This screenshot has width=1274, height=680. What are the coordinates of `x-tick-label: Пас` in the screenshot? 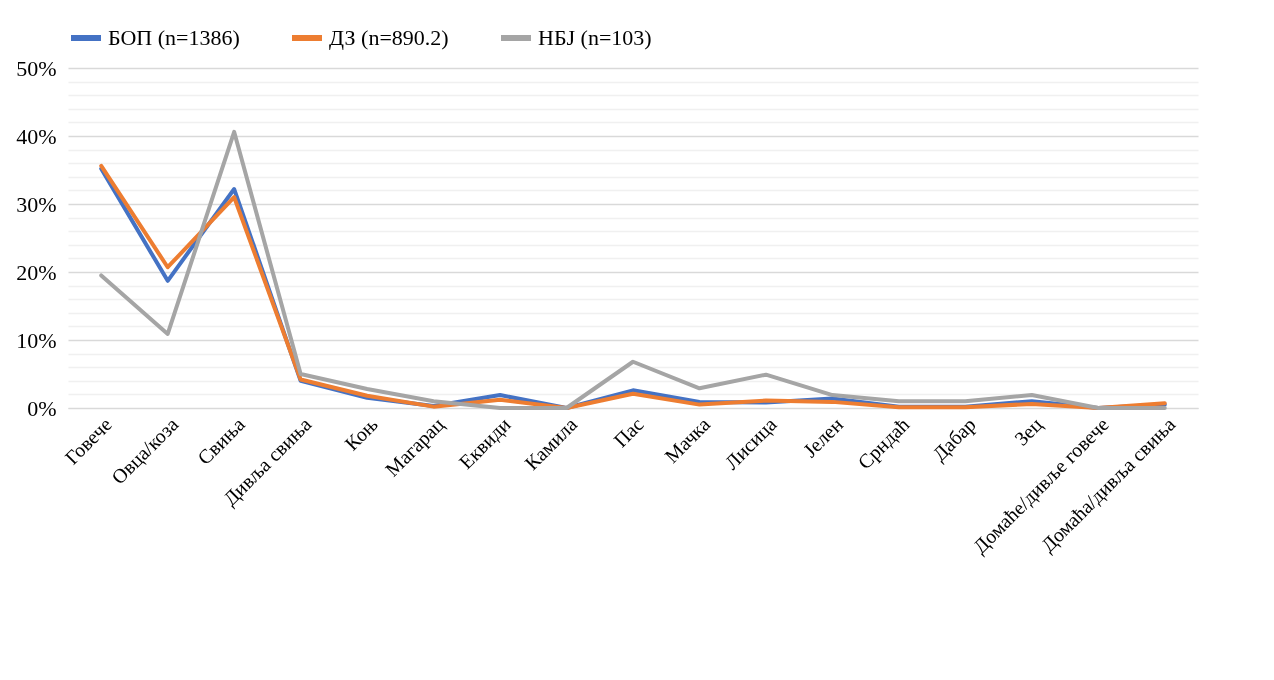 It's located at (628, 432).